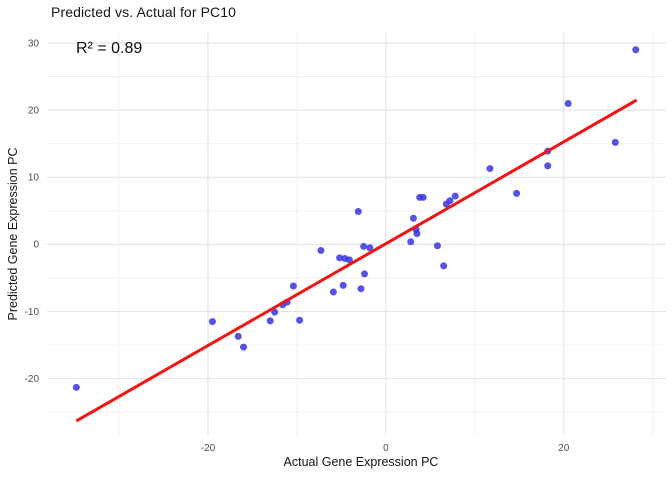  What do you see at coordinates (34, 43) in the screenshot?
I see `y-tick-label: 30` at bounding box center [34, 43].